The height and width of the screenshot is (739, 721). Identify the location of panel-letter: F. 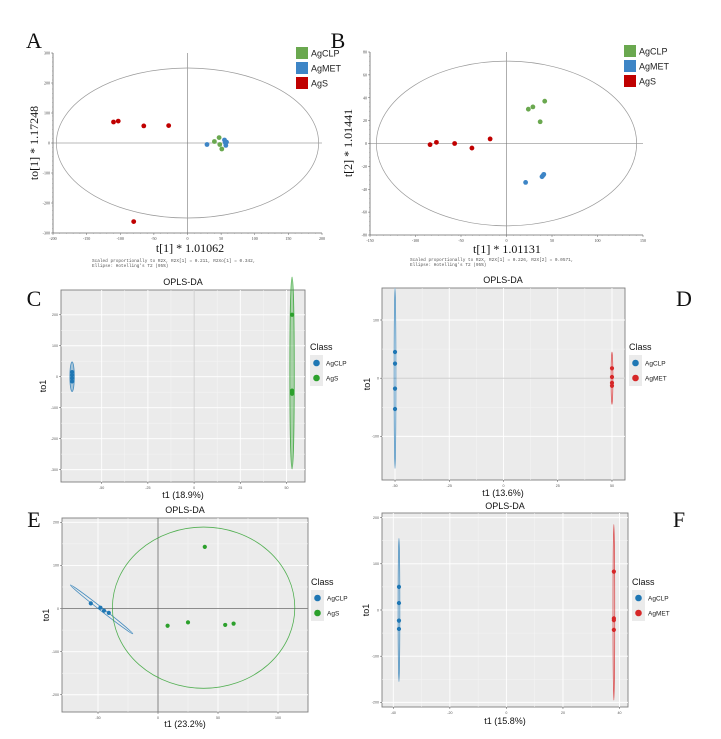
(679, 519).